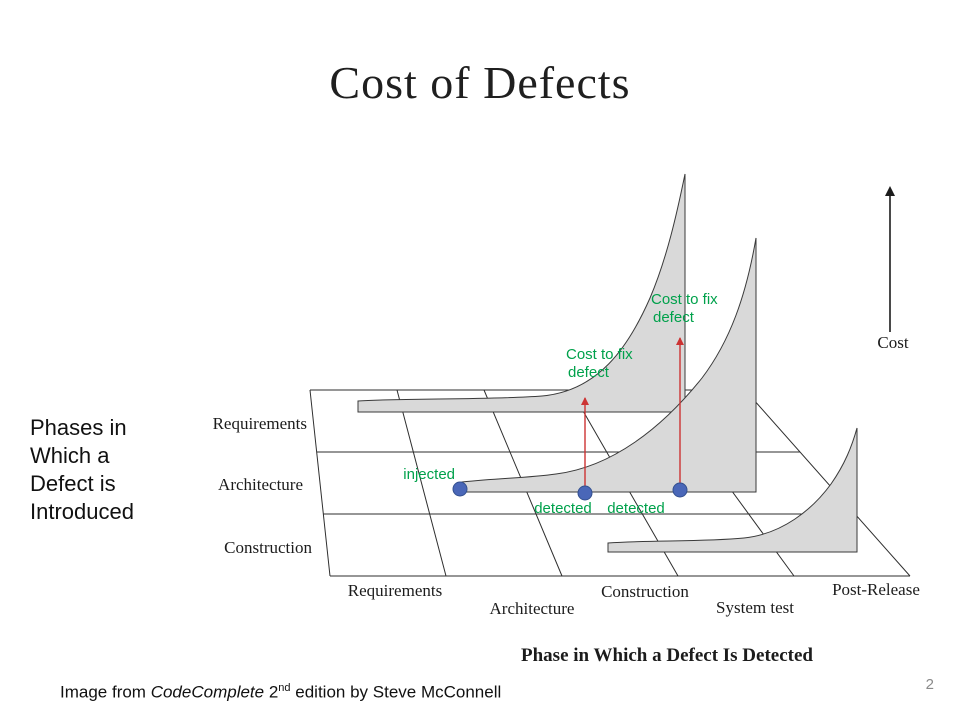  Describe the element at coordinates (268, 547) in the screenshot. I see `introduced-row-construction: Construction` at that location.